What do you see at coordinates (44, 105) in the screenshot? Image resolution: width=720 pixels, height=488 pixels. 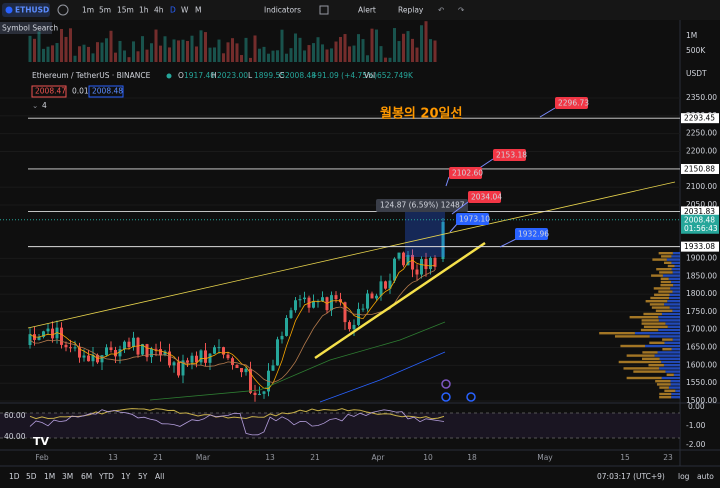 I see `indicator-count: 4` at bounding box center [44, 105].